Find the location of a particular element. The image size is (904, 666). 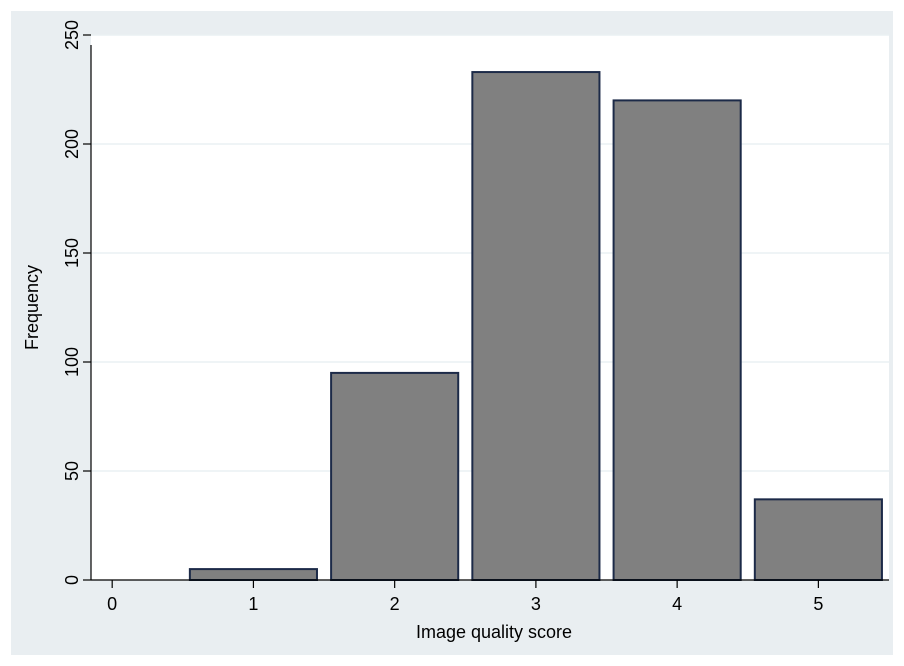

x-tick-label-4: 4 is located at coordinates (677, 604).